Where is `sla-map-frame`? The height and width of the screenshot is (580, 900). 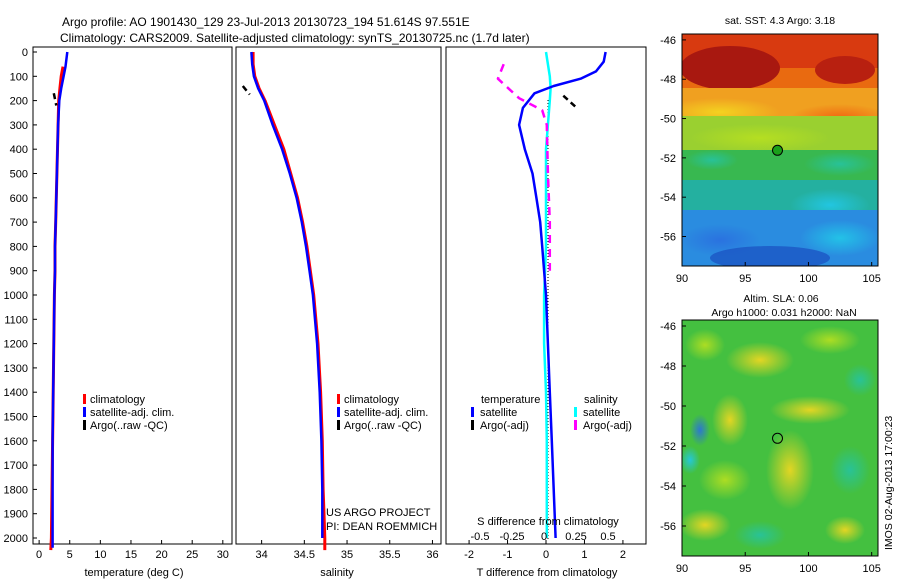 sla-map-frame is located at coordinates (780, 438).